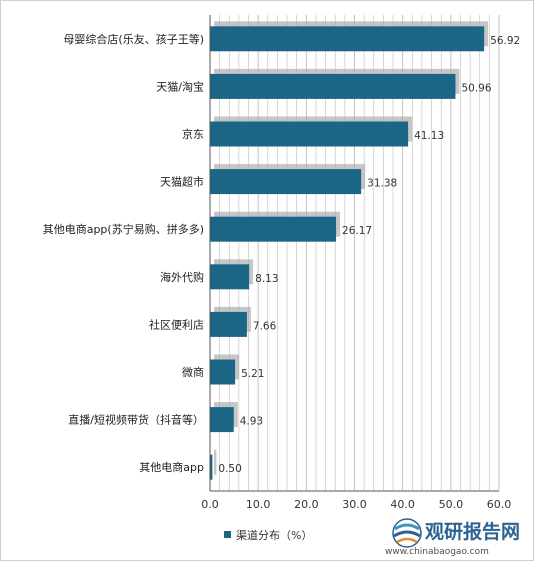 The image size is (534, 561). What do you see at coordinates (182, 182) in the screenshot?
I see `category-label: 天猫超市` at bounding box center [182, 182].